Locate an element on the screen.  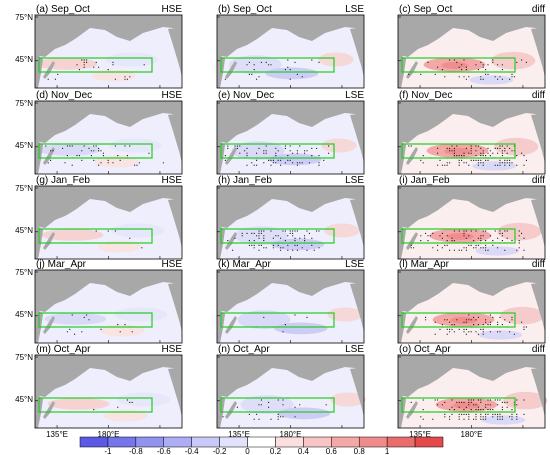
panel-title: (k) Mar_Apr is located at coordinates (244, 264).